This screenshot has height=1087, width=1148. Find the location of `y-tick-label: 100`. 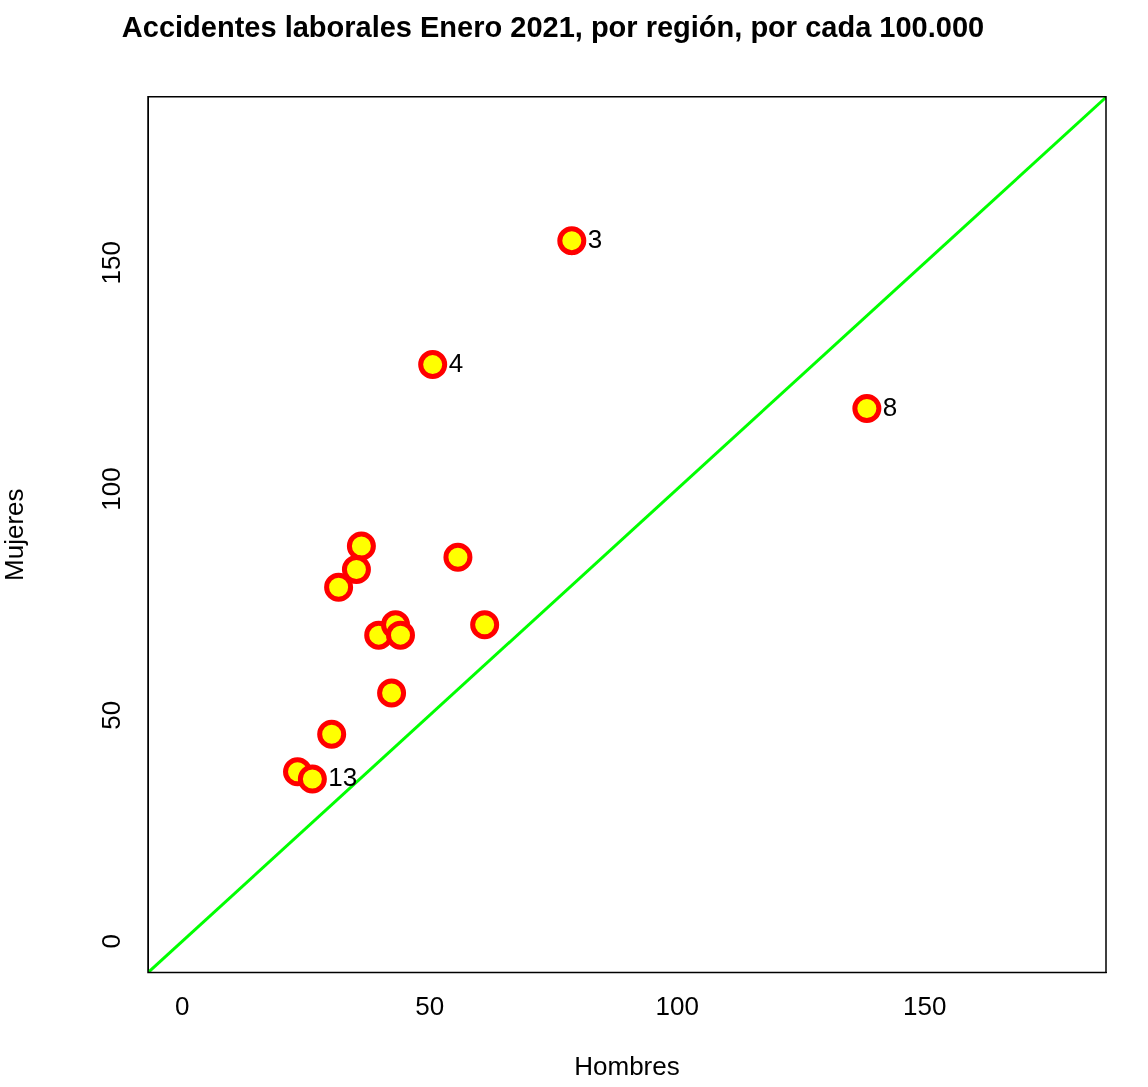

y-tick-label: 100 is located at coordinates (111, 489).